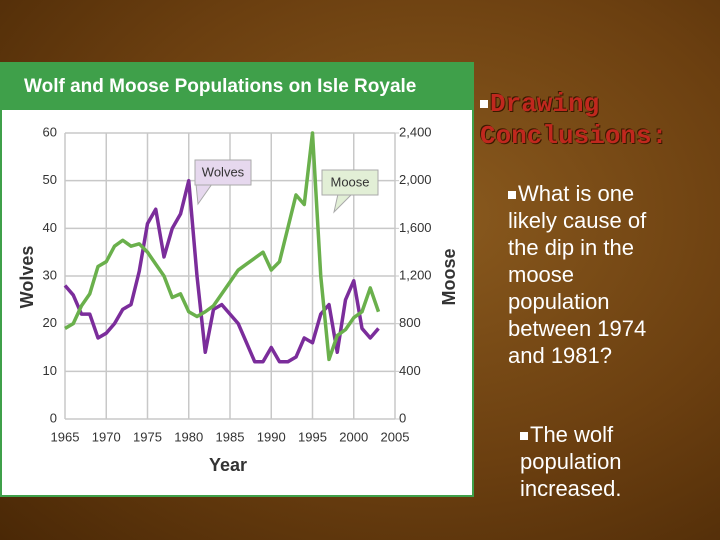  Describe the element at coordinates (415, 274) in the screenshot. I see `y2-tick-label: 1,200` at that location.